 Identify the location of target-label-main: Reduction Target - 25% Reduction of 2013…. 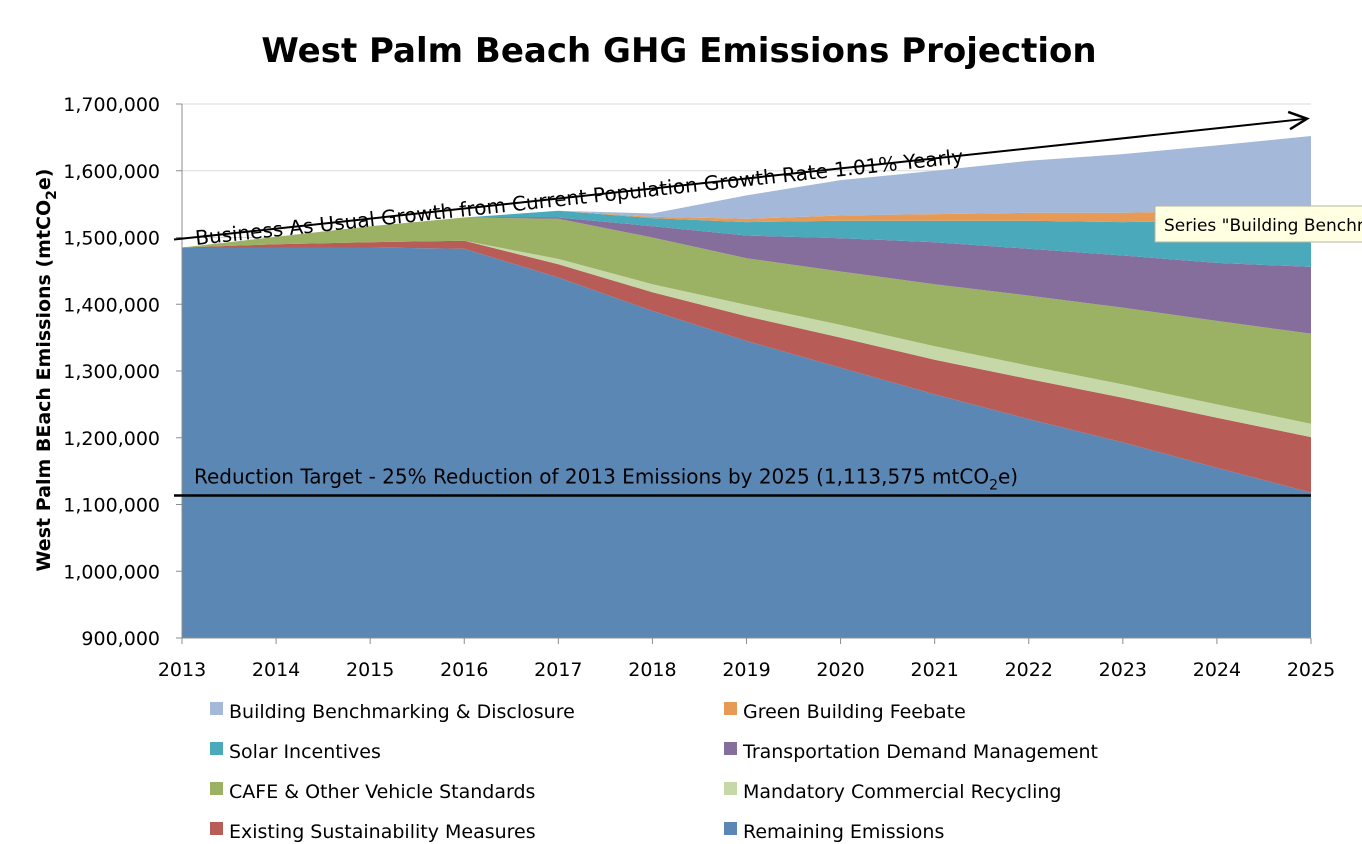
(591, 476).